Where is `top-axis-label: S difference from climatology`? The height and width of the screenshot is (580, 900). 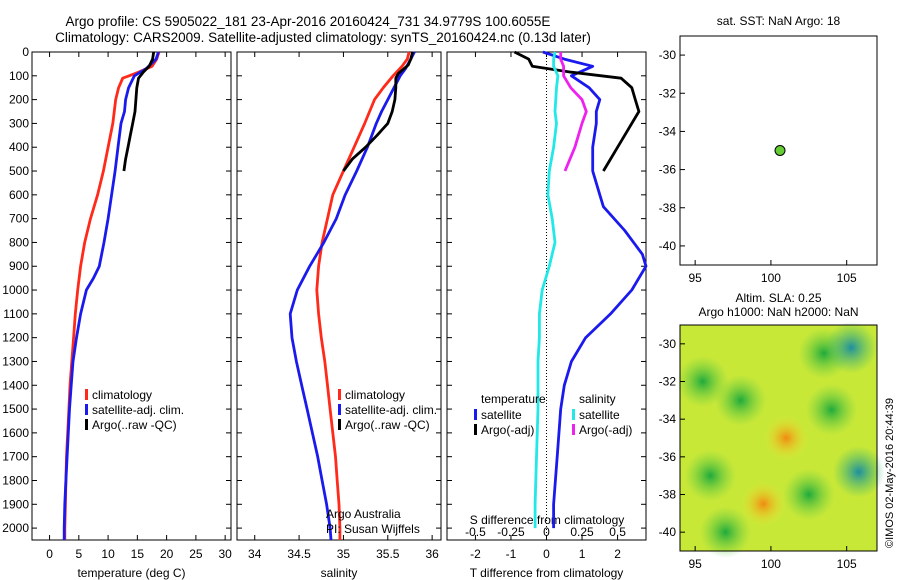
top-axis-label: S difference from climatology is located at coordinates (547, 520).